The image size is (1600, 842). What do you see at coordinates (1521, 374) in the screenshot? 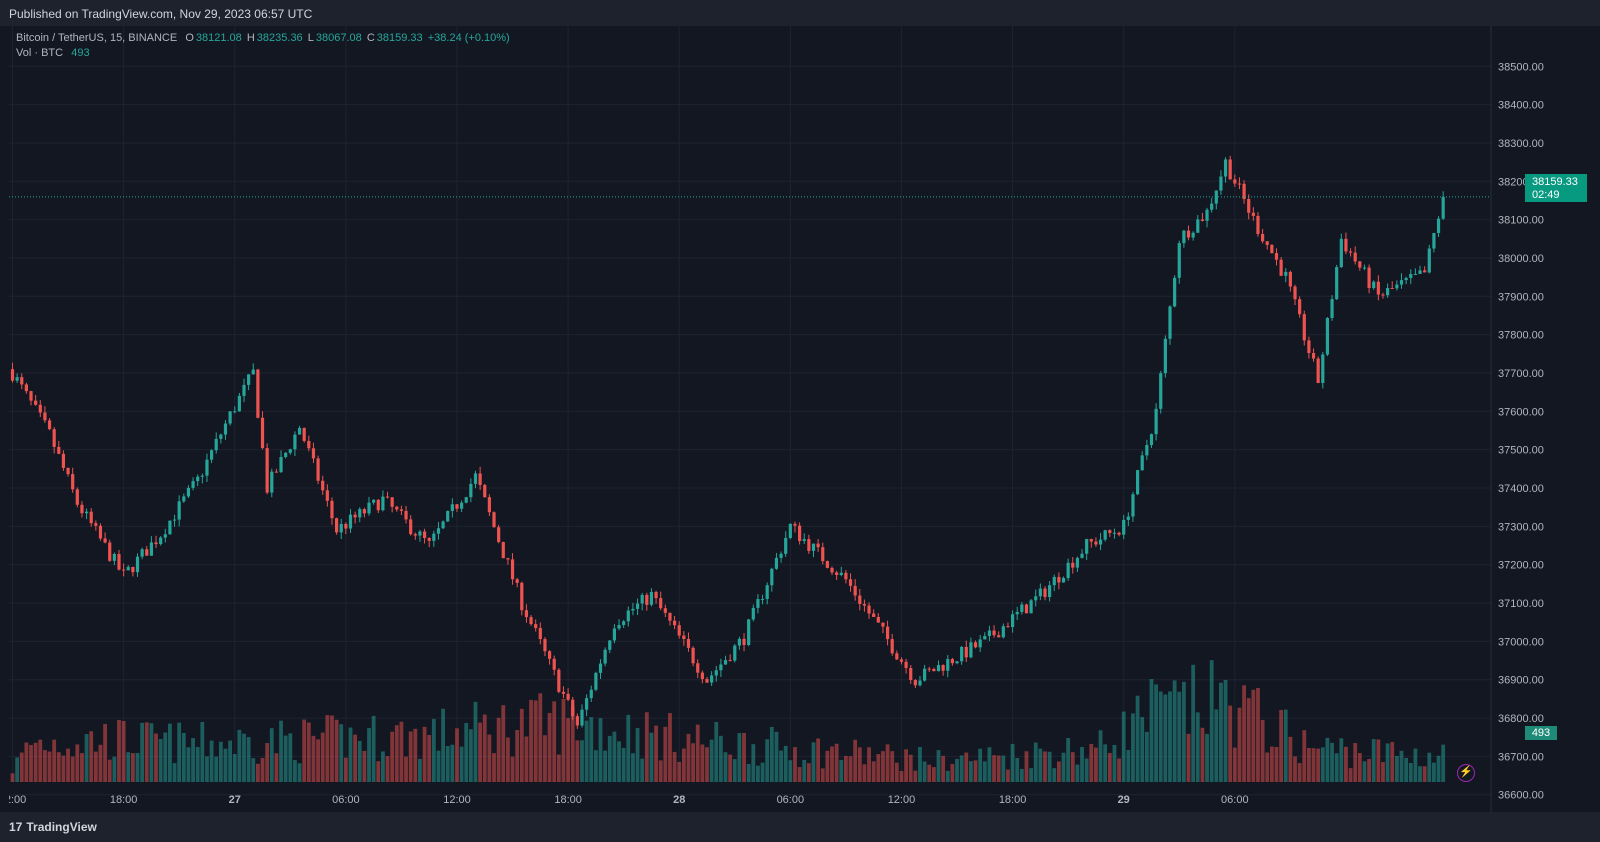
I see `y-tick-label: 37700.00` at bounding box center [1521, 374].